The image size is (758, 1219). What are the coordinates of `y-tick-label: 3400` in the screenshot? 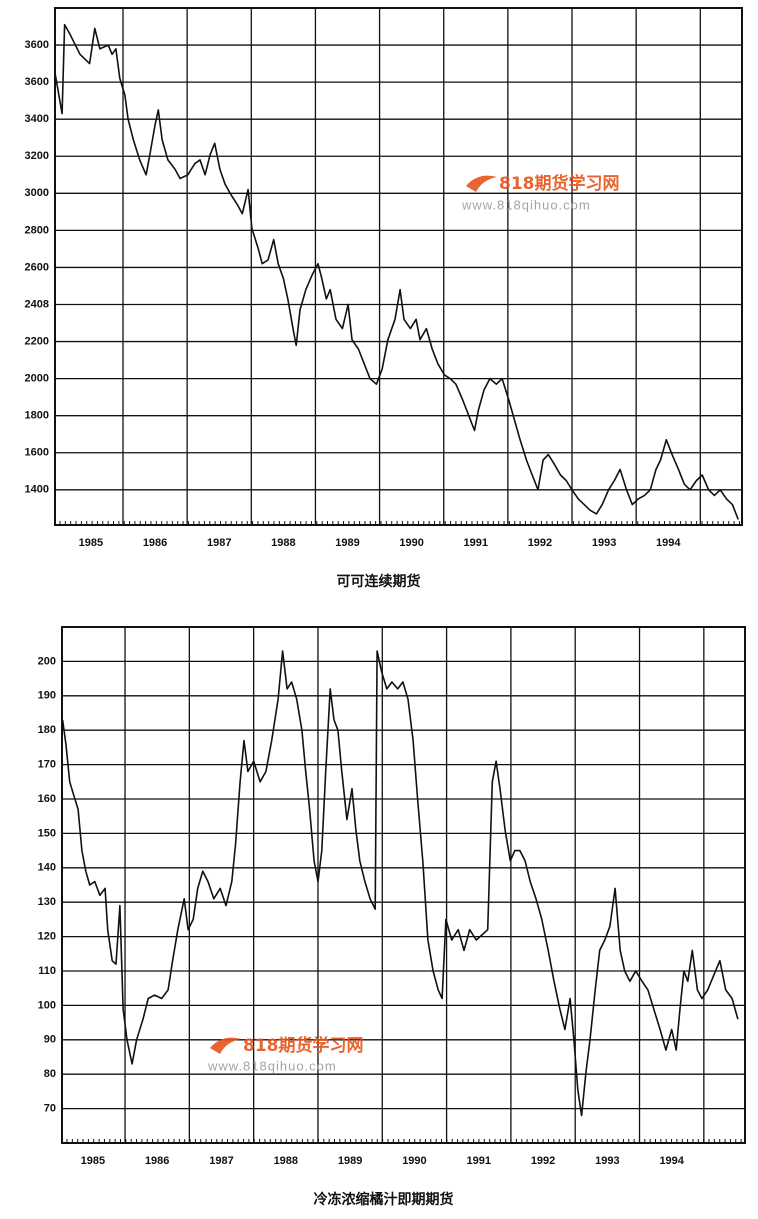 It's located at (37, 119).